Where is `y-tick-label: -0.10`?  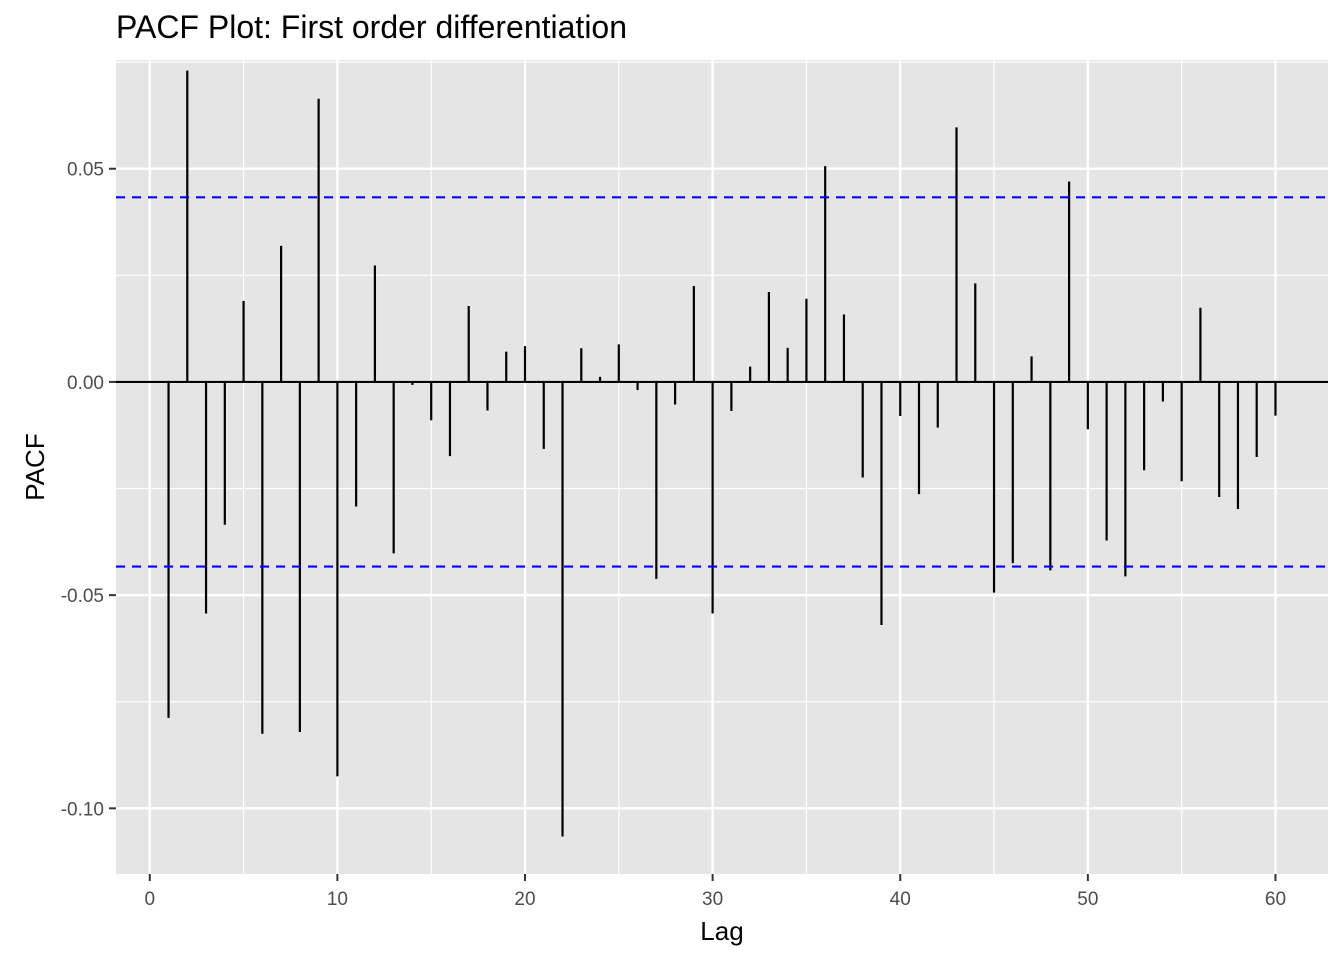
y-tick-label: -0.10 is located at coordinates (82, 809).